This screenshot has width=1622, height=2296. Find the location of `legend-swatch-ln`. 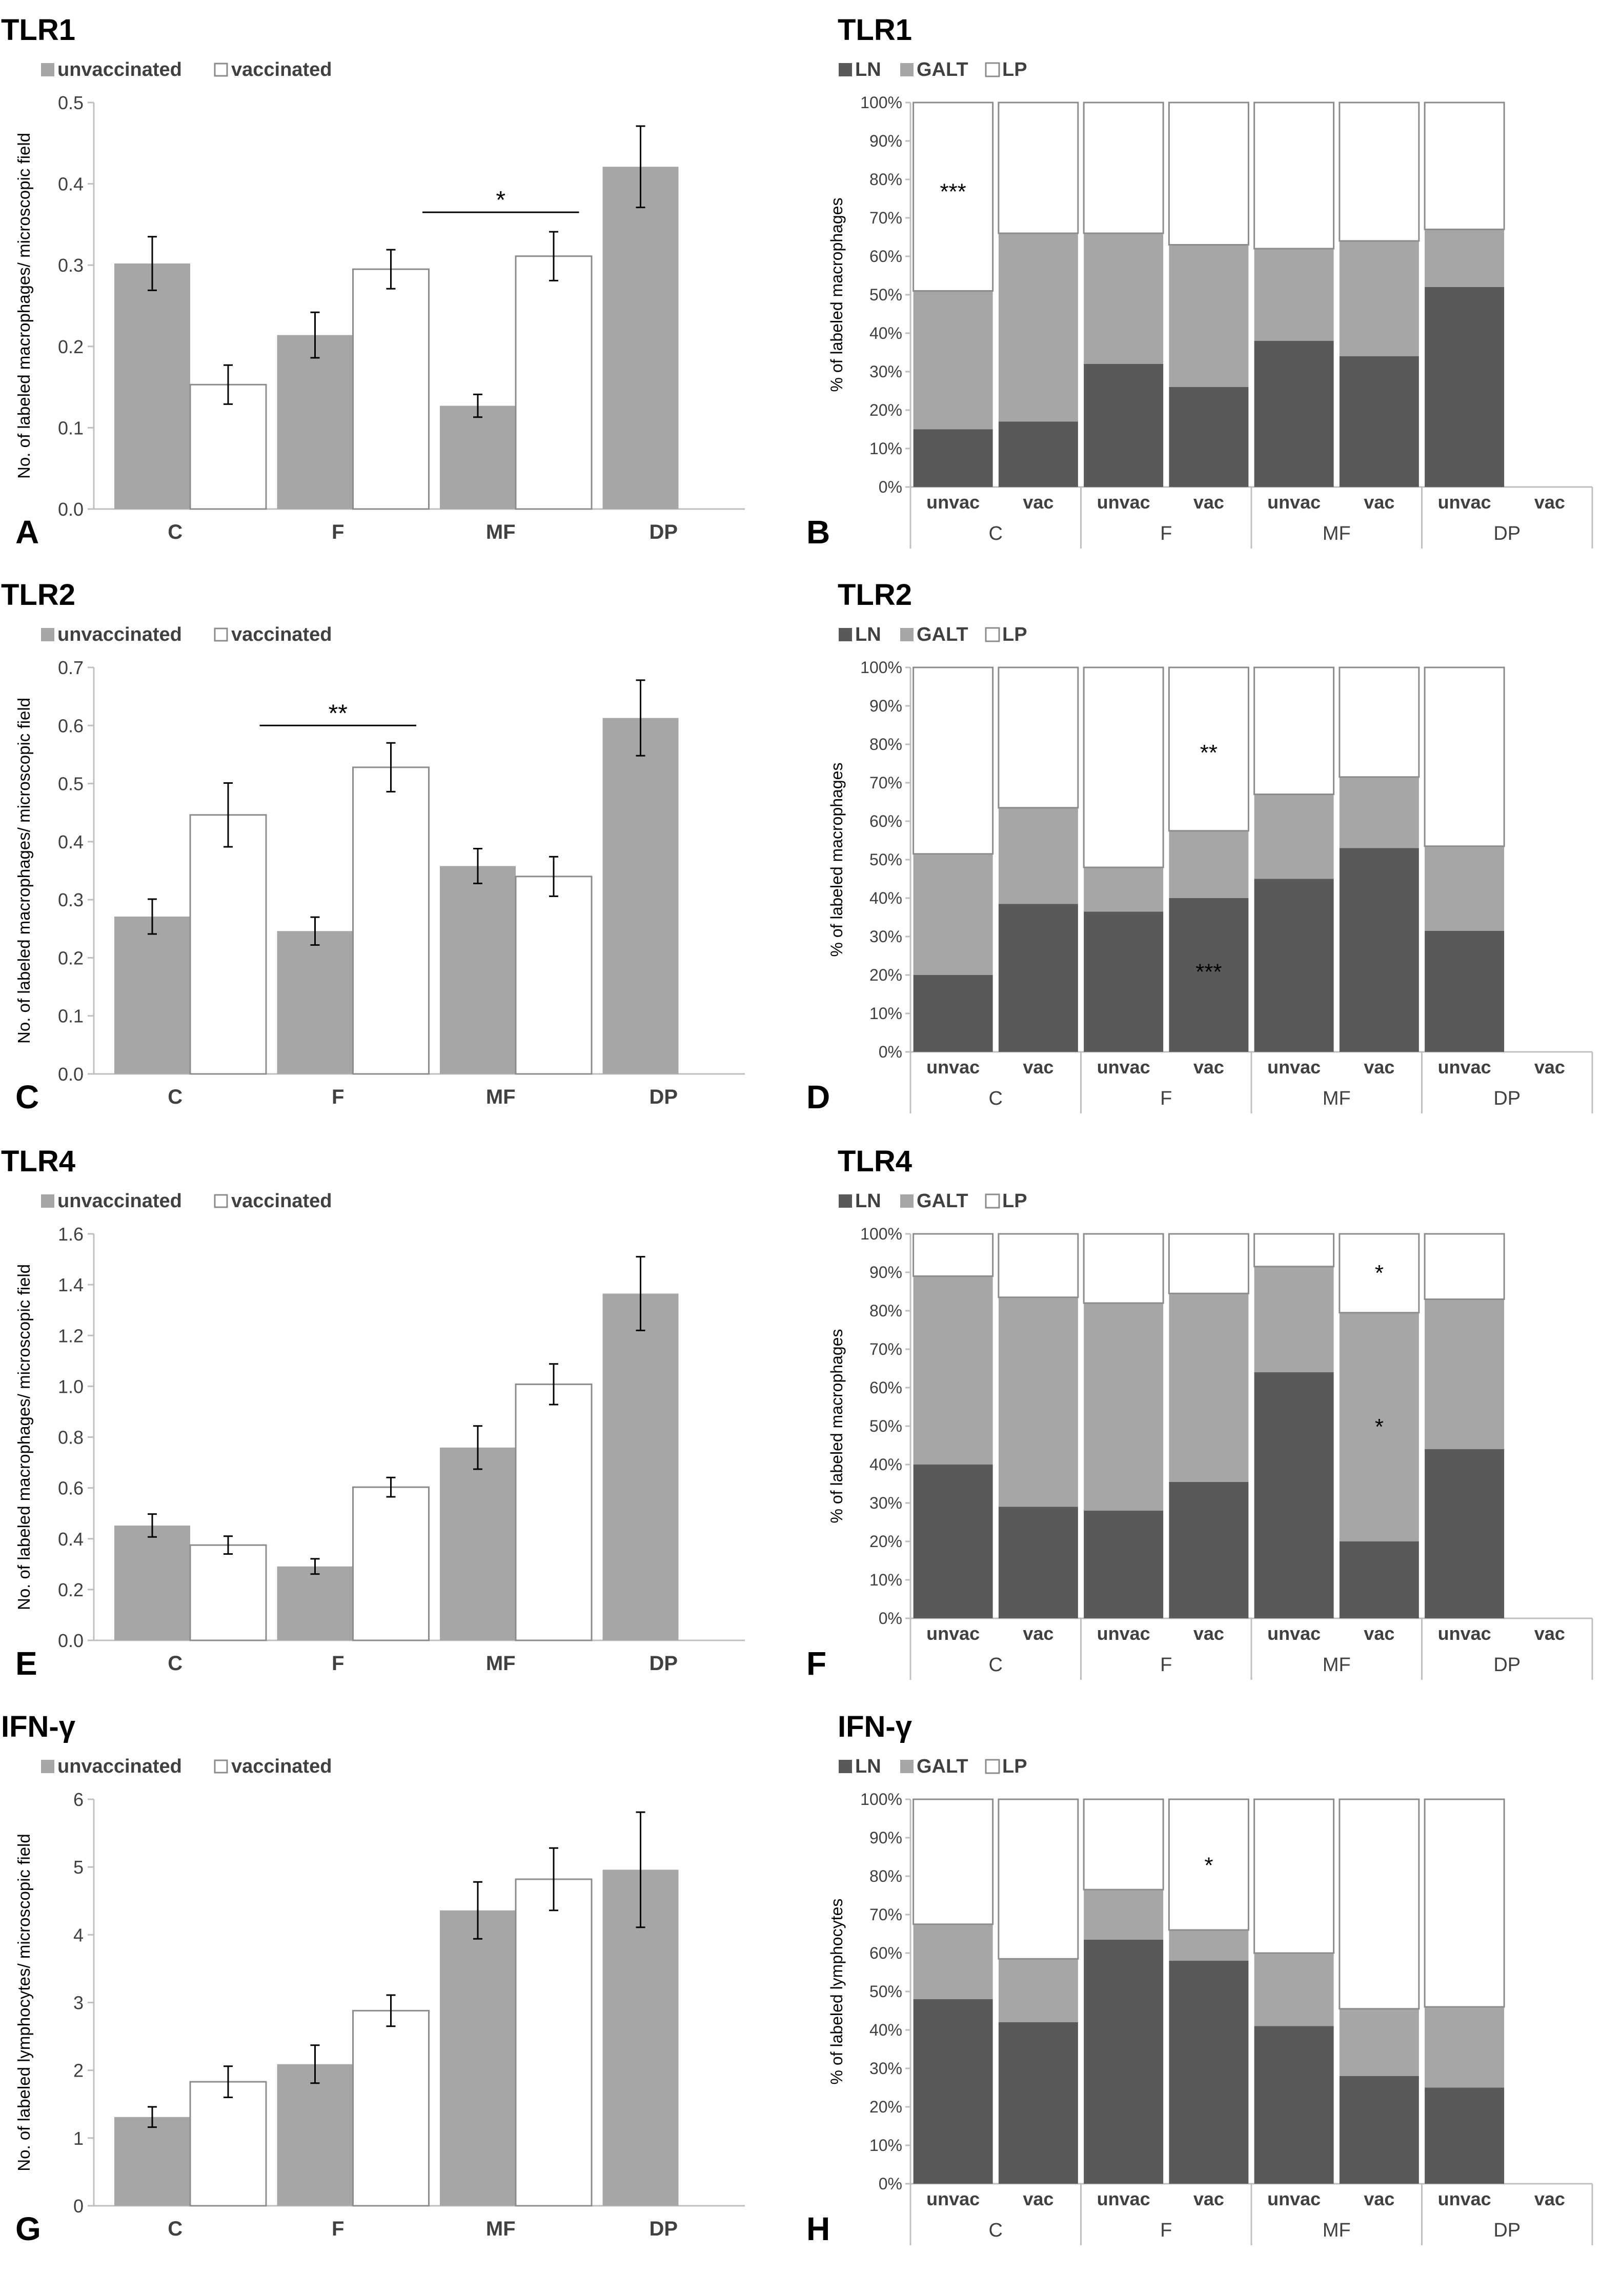

legend-swatch-ln is located at coordinates (846, 634).